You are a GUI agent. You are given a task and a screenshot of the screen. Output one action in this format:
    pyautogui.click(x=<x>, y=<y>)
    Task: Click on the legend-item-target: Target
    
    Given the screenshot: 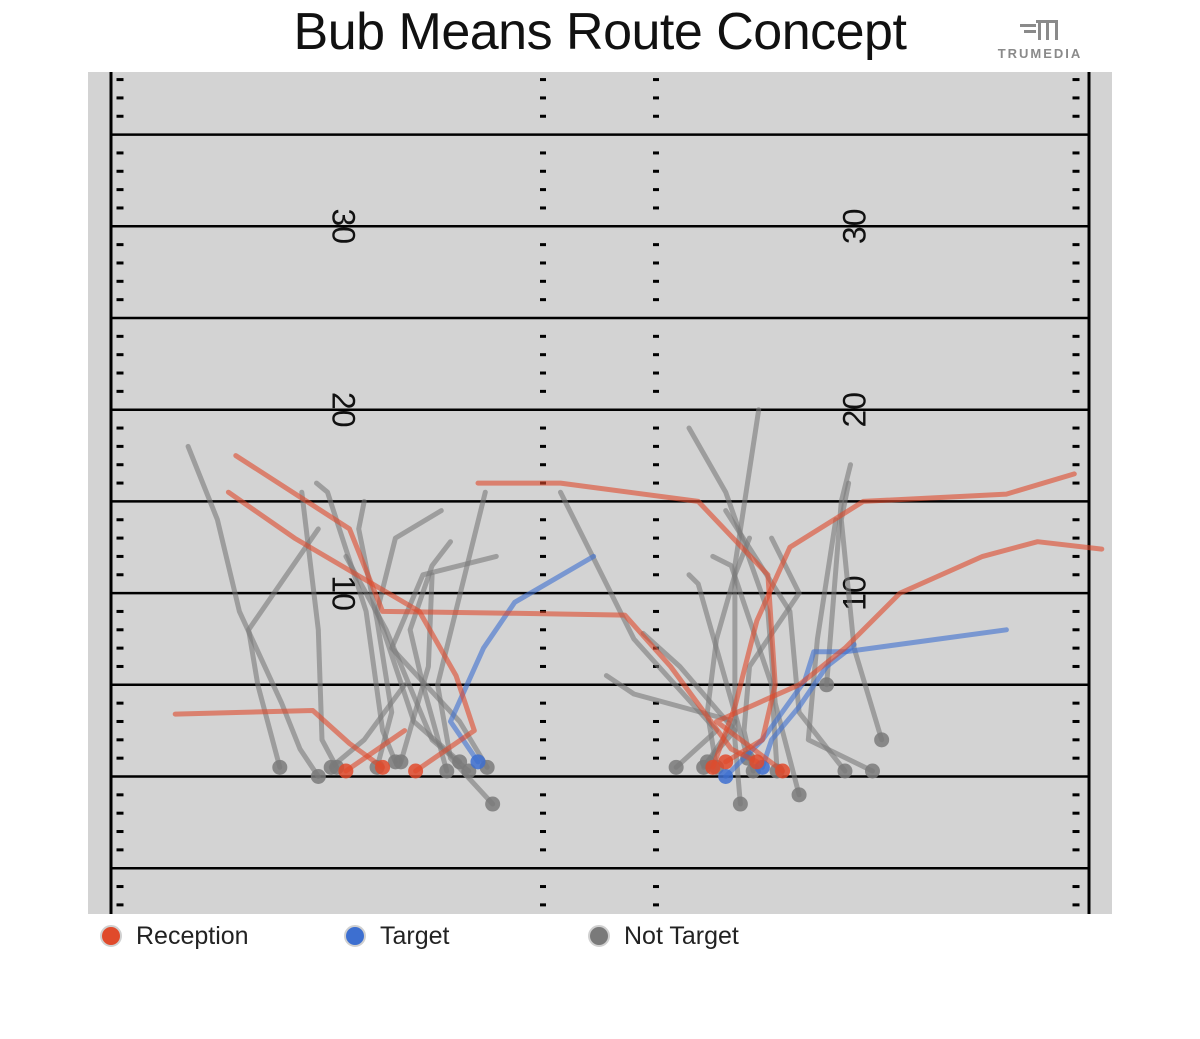 What is the action you would take?
    pyautogui.click(x=396, y=936)
    